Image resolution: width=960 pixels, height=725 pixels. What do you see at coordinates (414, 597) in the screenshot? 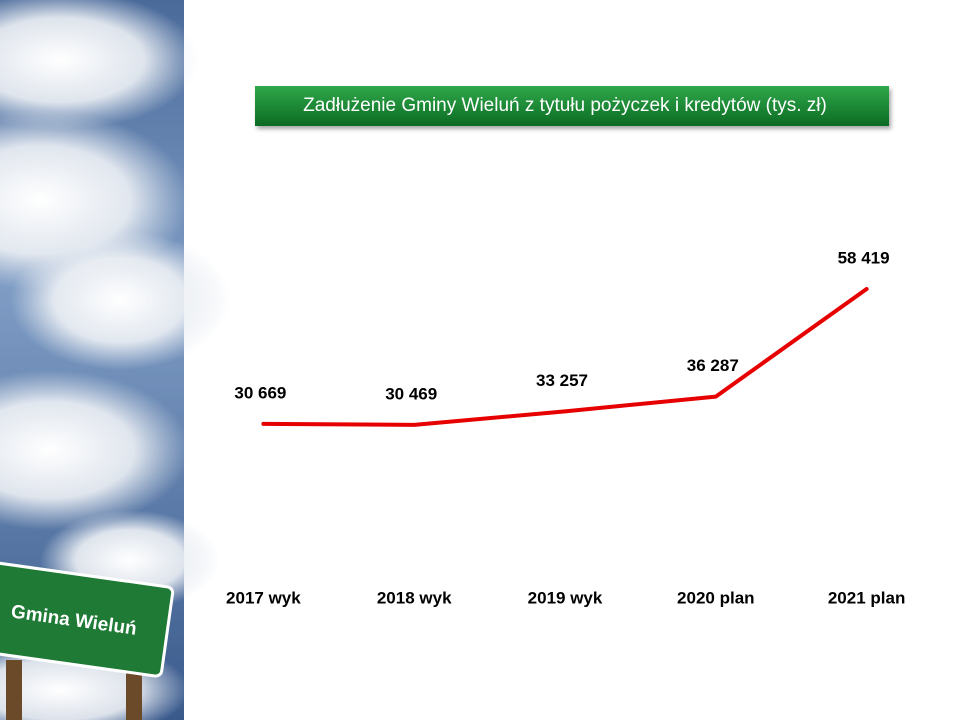
I see `x-tick-label: 2018 wyk` at bounding box center [414, 597].